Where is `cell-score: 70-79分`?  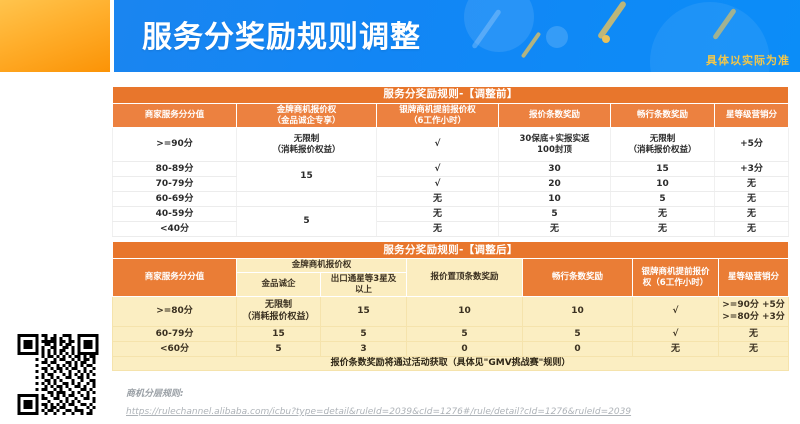 cell-score: 70-79分 is located at coordinates (174, 184).